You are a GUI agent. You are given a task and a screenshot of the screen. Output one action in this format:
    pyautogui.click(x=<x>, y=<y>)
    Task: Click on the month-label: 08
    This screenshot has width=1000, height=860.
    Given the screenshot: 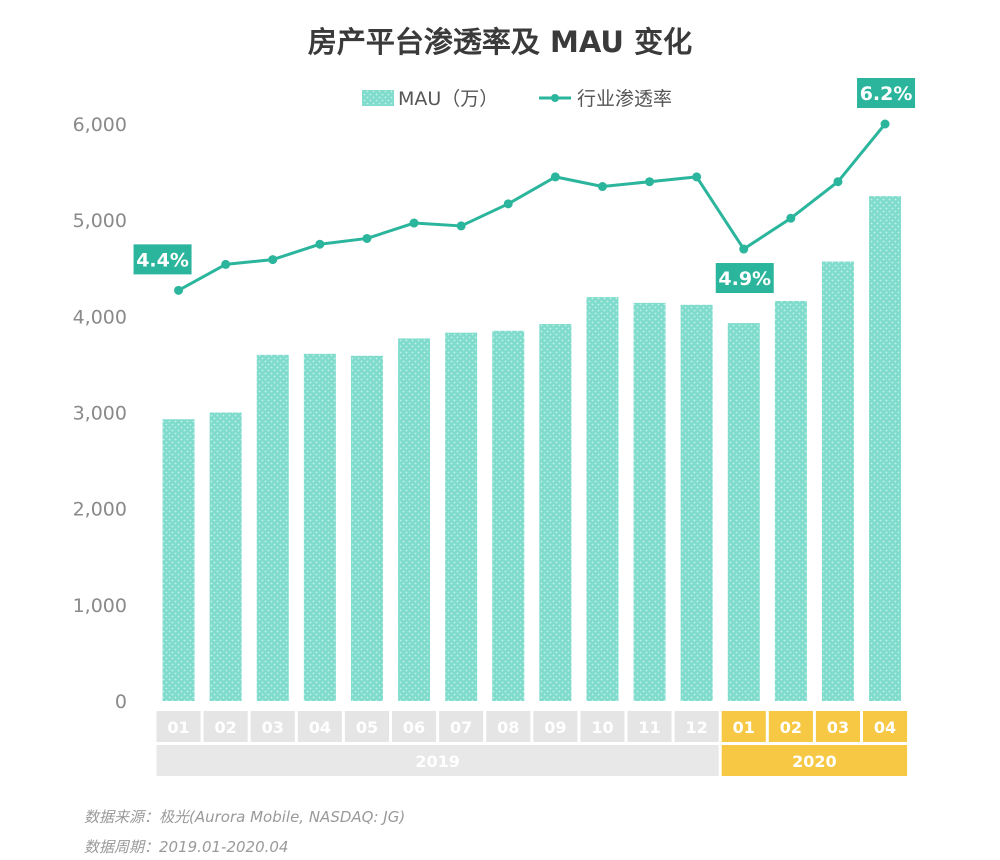 What is the action you would take?
    pyautogui.click(x=508, y=727)
    